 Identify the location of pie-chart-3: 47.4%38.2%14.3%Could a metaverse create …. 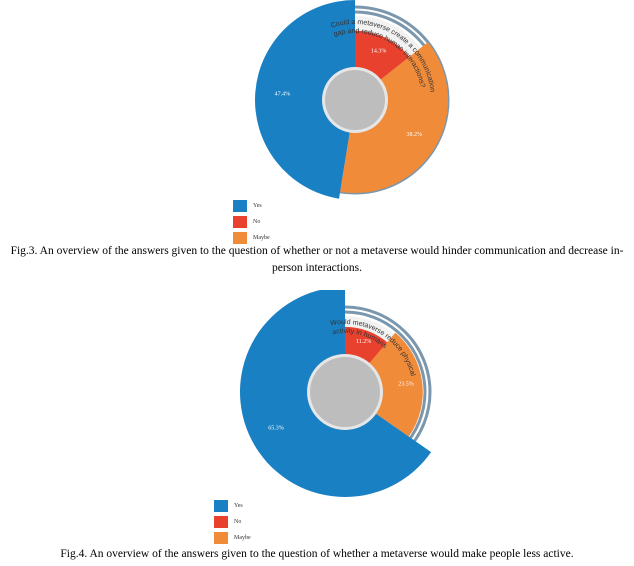
(352, 99).